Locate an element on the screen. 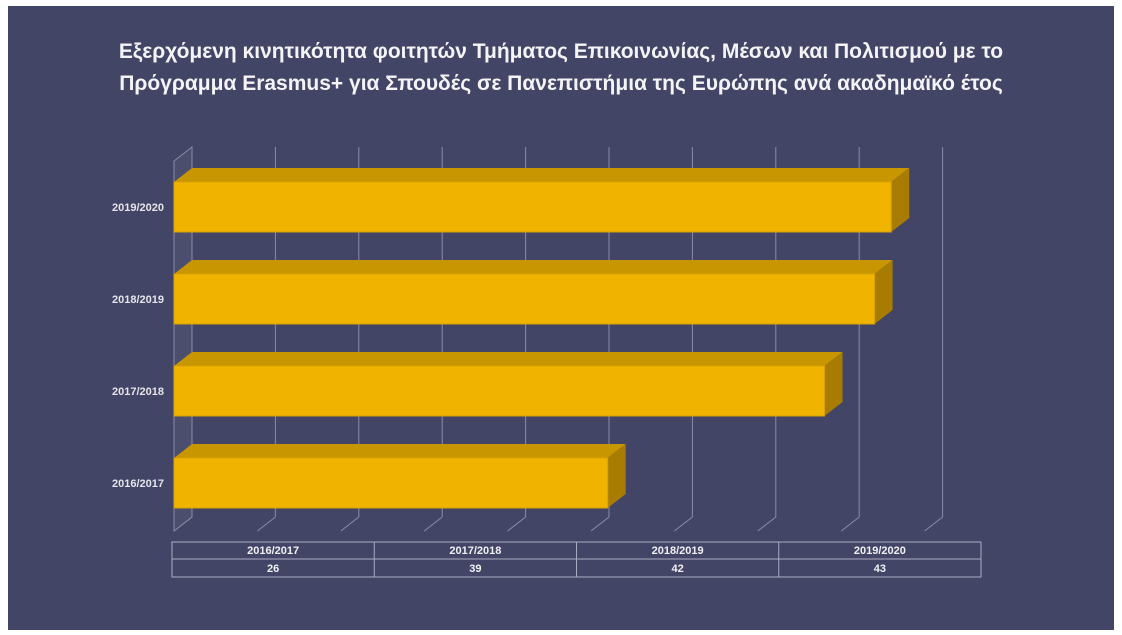 This screenshot has width=1122, height=635. data-table-value: 26 is located at coordinates (273, 569).